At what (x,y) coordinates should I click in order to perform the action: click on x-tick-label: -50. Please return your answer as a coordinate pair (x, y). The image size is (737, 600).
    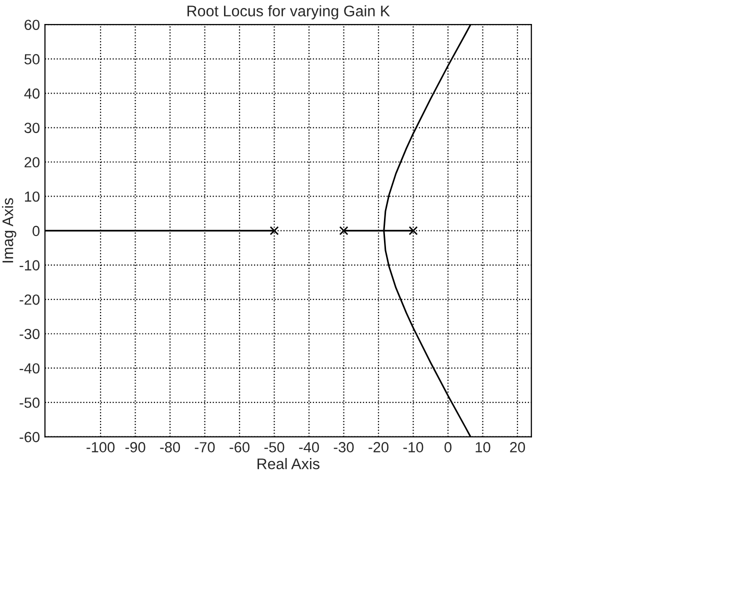
    Looking at the image, I should click on (274, 447).